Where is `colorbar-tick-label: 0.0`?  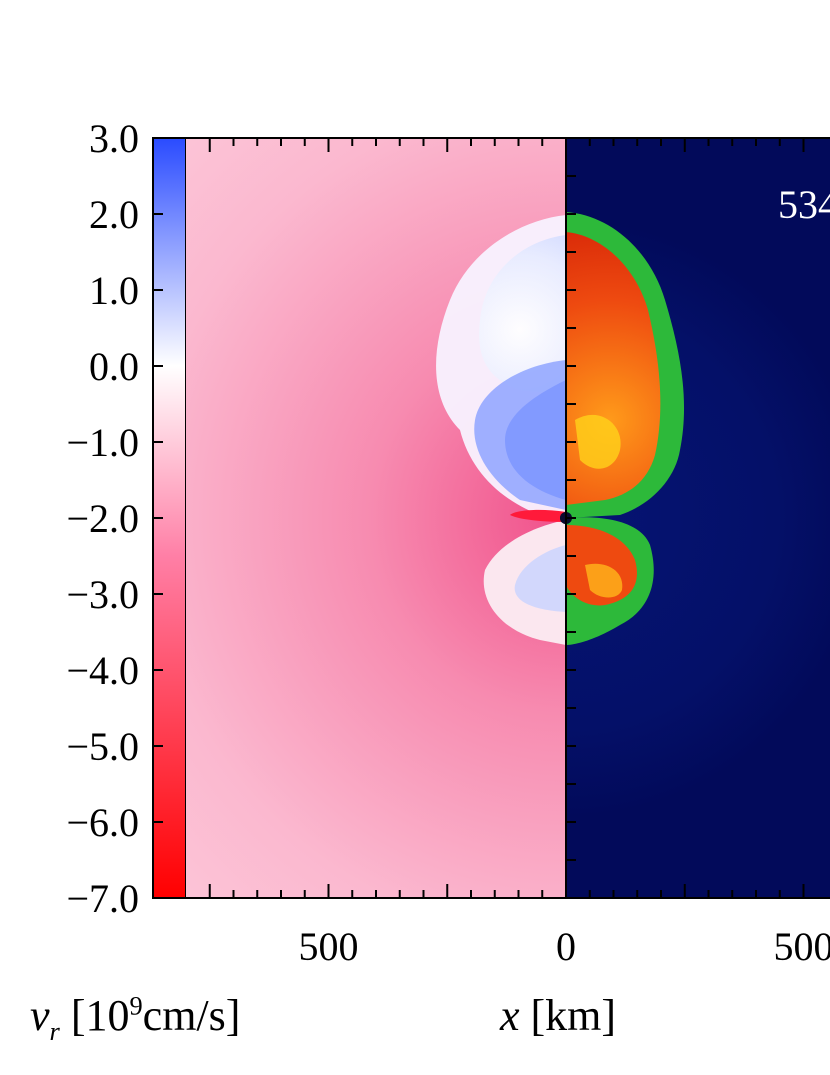
colorbar-tick-label: 0.0 is located at coordinates (114, 366).